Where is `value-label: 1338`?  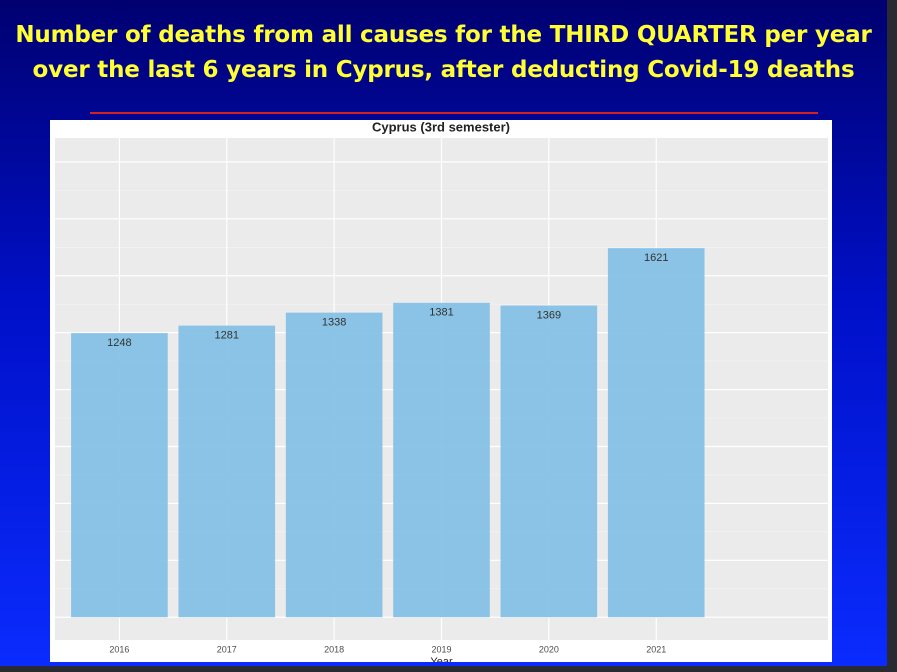 value-label: 1338 is located at coordinates (334, 323).